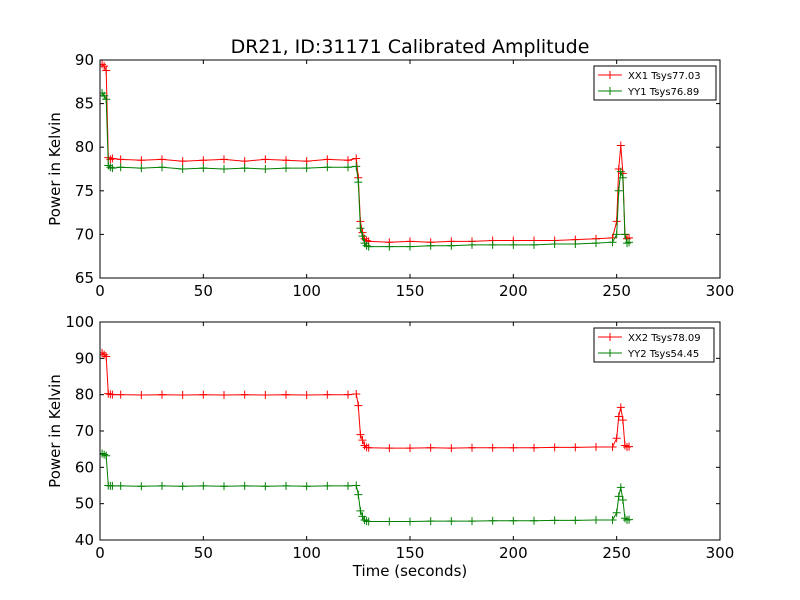 This screenshot has width=800, height=600. I want to click on x-tick-label: 100, so click(306, 291).